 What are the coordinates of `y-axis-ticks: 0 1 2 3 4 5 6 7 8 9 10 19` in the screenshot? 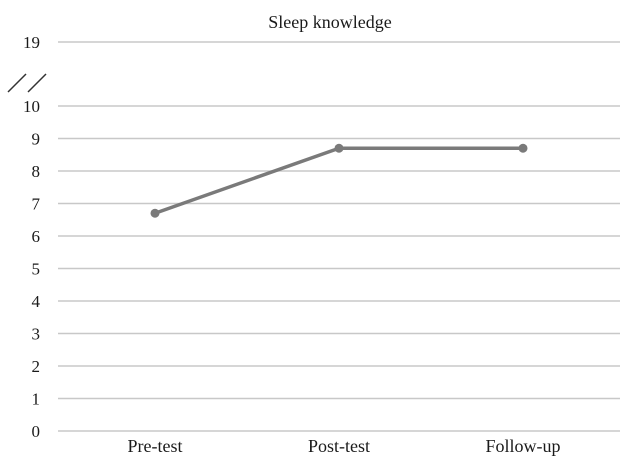 It's located at (32, 237).